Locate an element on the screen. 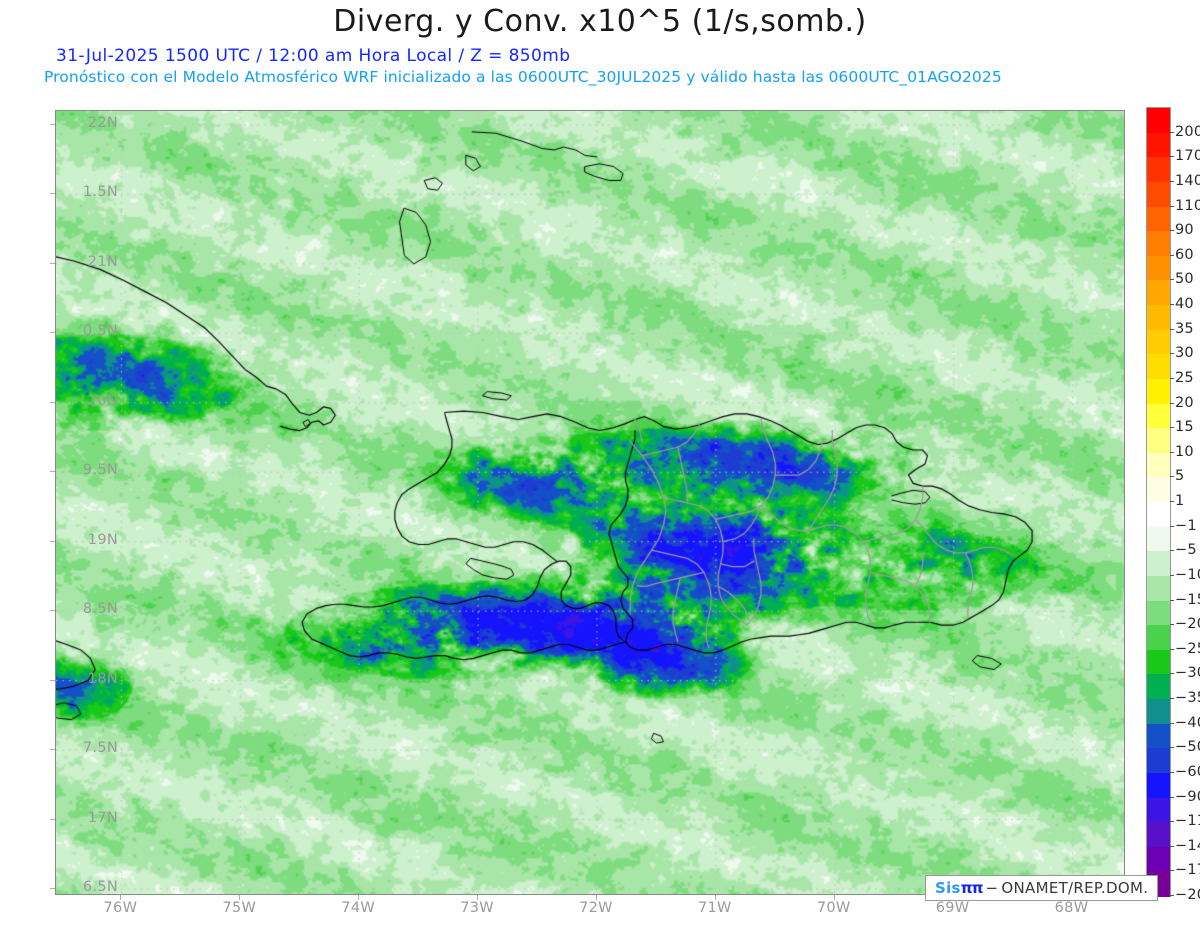  logo-attribution-box: Sis ππ − ONAMET/REP.DOM. is located at coordinates (1042, 888).